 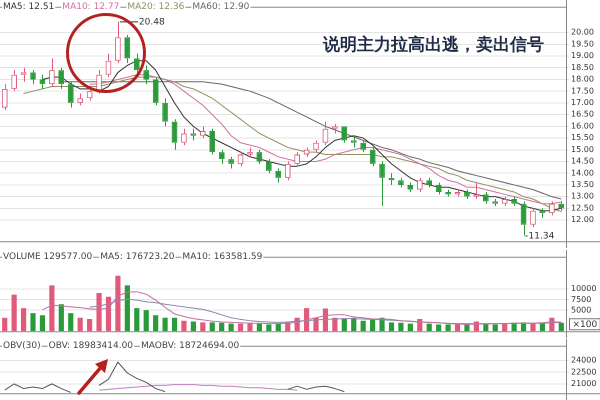 What do you see at coordinates (91, 346) in the screenshot?
I see `annotation: OBV: 18983414.00` at bounding box center [91, 346].